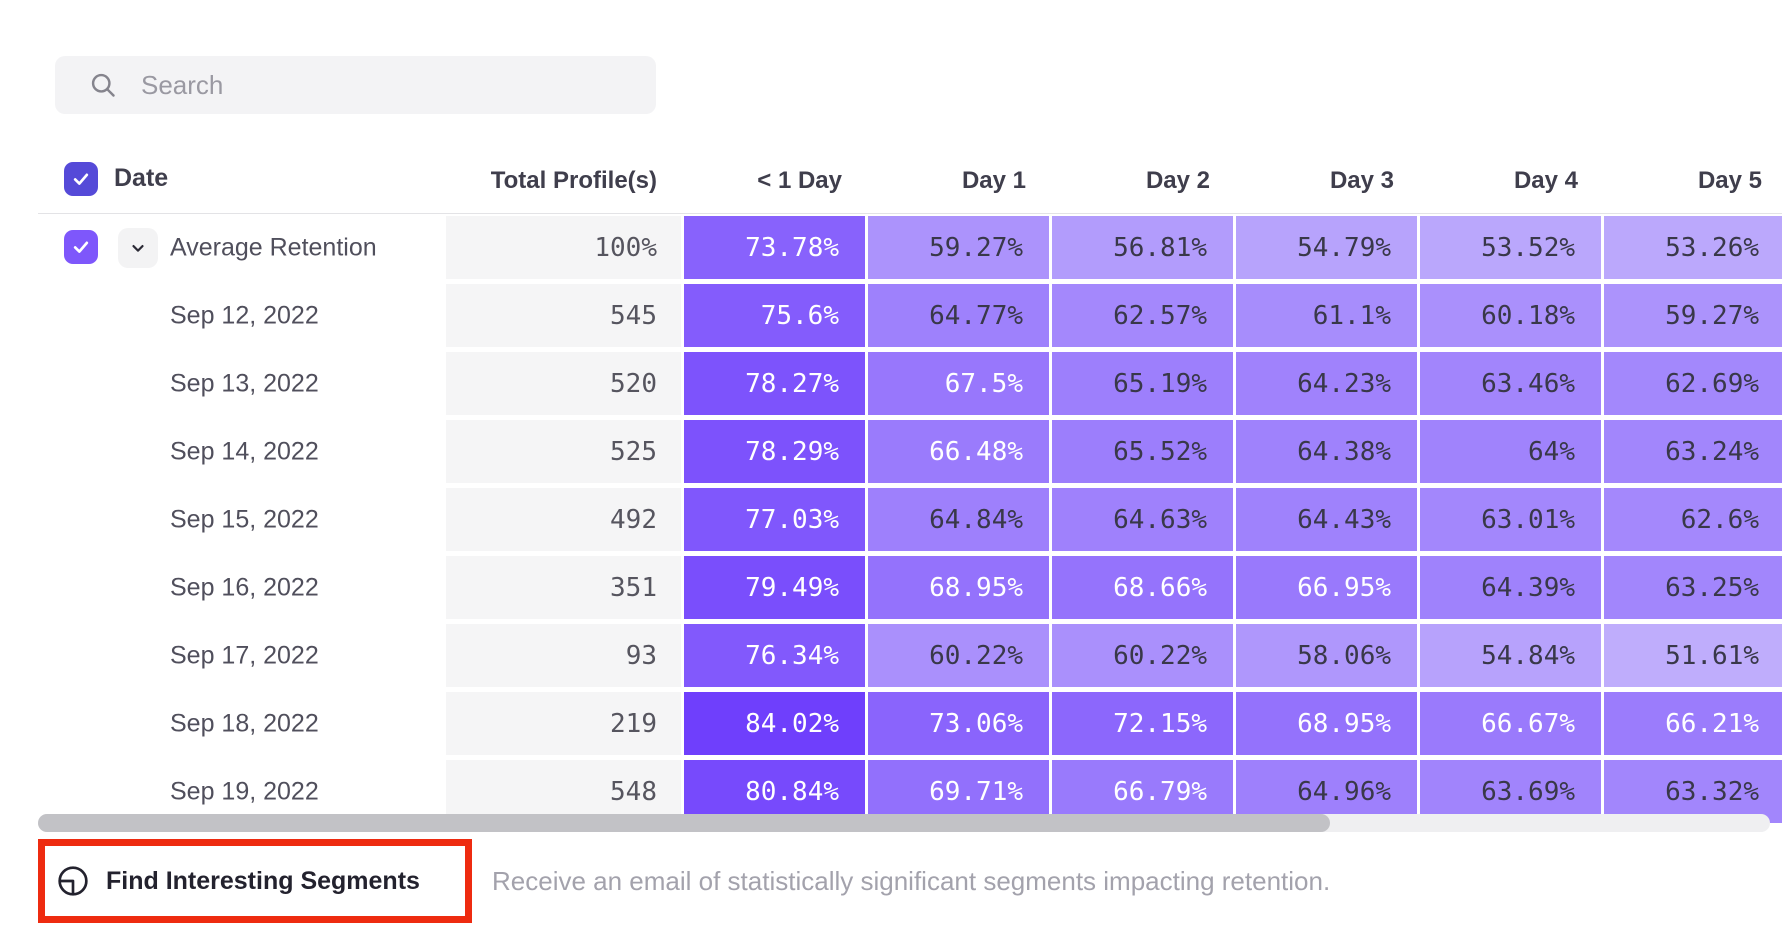 The height and width of the screenshot is (930, 1782). What do you see at coordinates (1361, 180) in the screenshot?
I see `column-header-day3: Day 3` at bounding box center [1361, 180].